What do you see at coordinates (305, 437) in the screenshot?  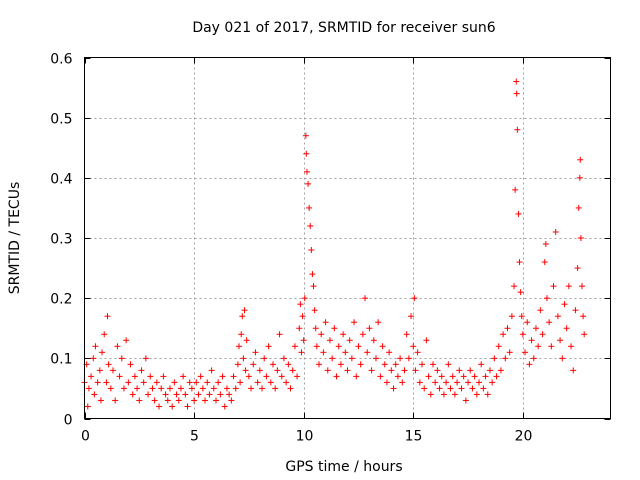 I see `x-tick-label: 10` at bounding box center [305, 437].